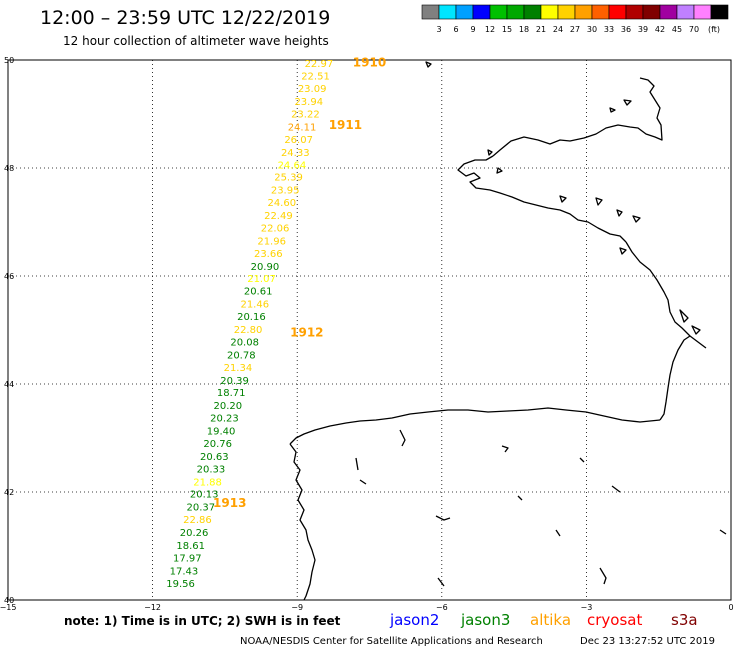 Image resolution: width=740 pixels, height=650 pixels. Describe the element at coordinates (268, 254) in the screenshot. I see `wave-height-label: 23.66` at that location.